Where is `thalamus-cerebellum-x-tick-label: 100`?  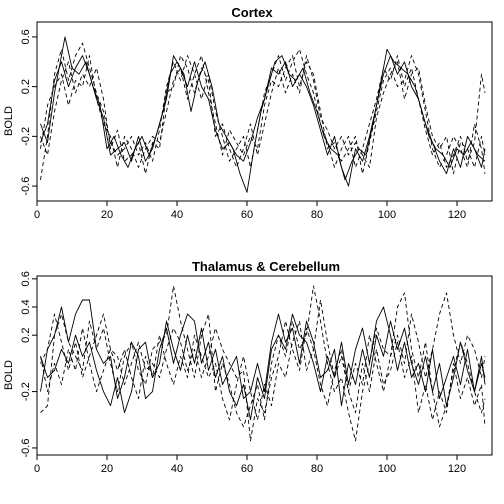
thalamus-cerebellum-x-tick-label: 100 is located at coordinates (387, 469).